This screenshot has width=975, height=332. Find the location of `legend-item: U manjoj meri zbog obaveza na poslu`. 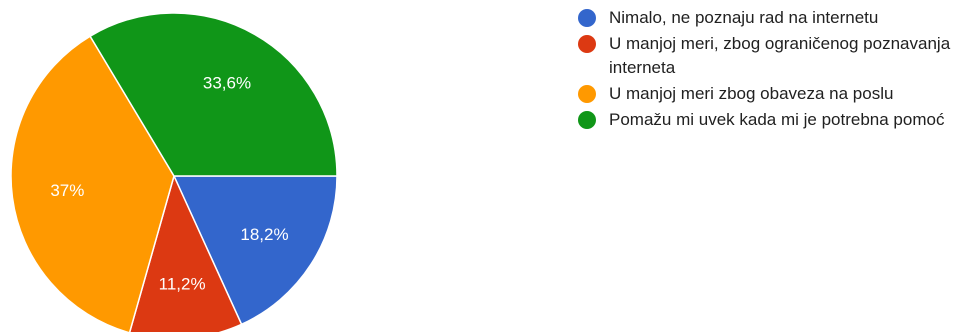

legend-item: U manjoj meri zbog obaveza na poslu is located at coordinates (776, 94).